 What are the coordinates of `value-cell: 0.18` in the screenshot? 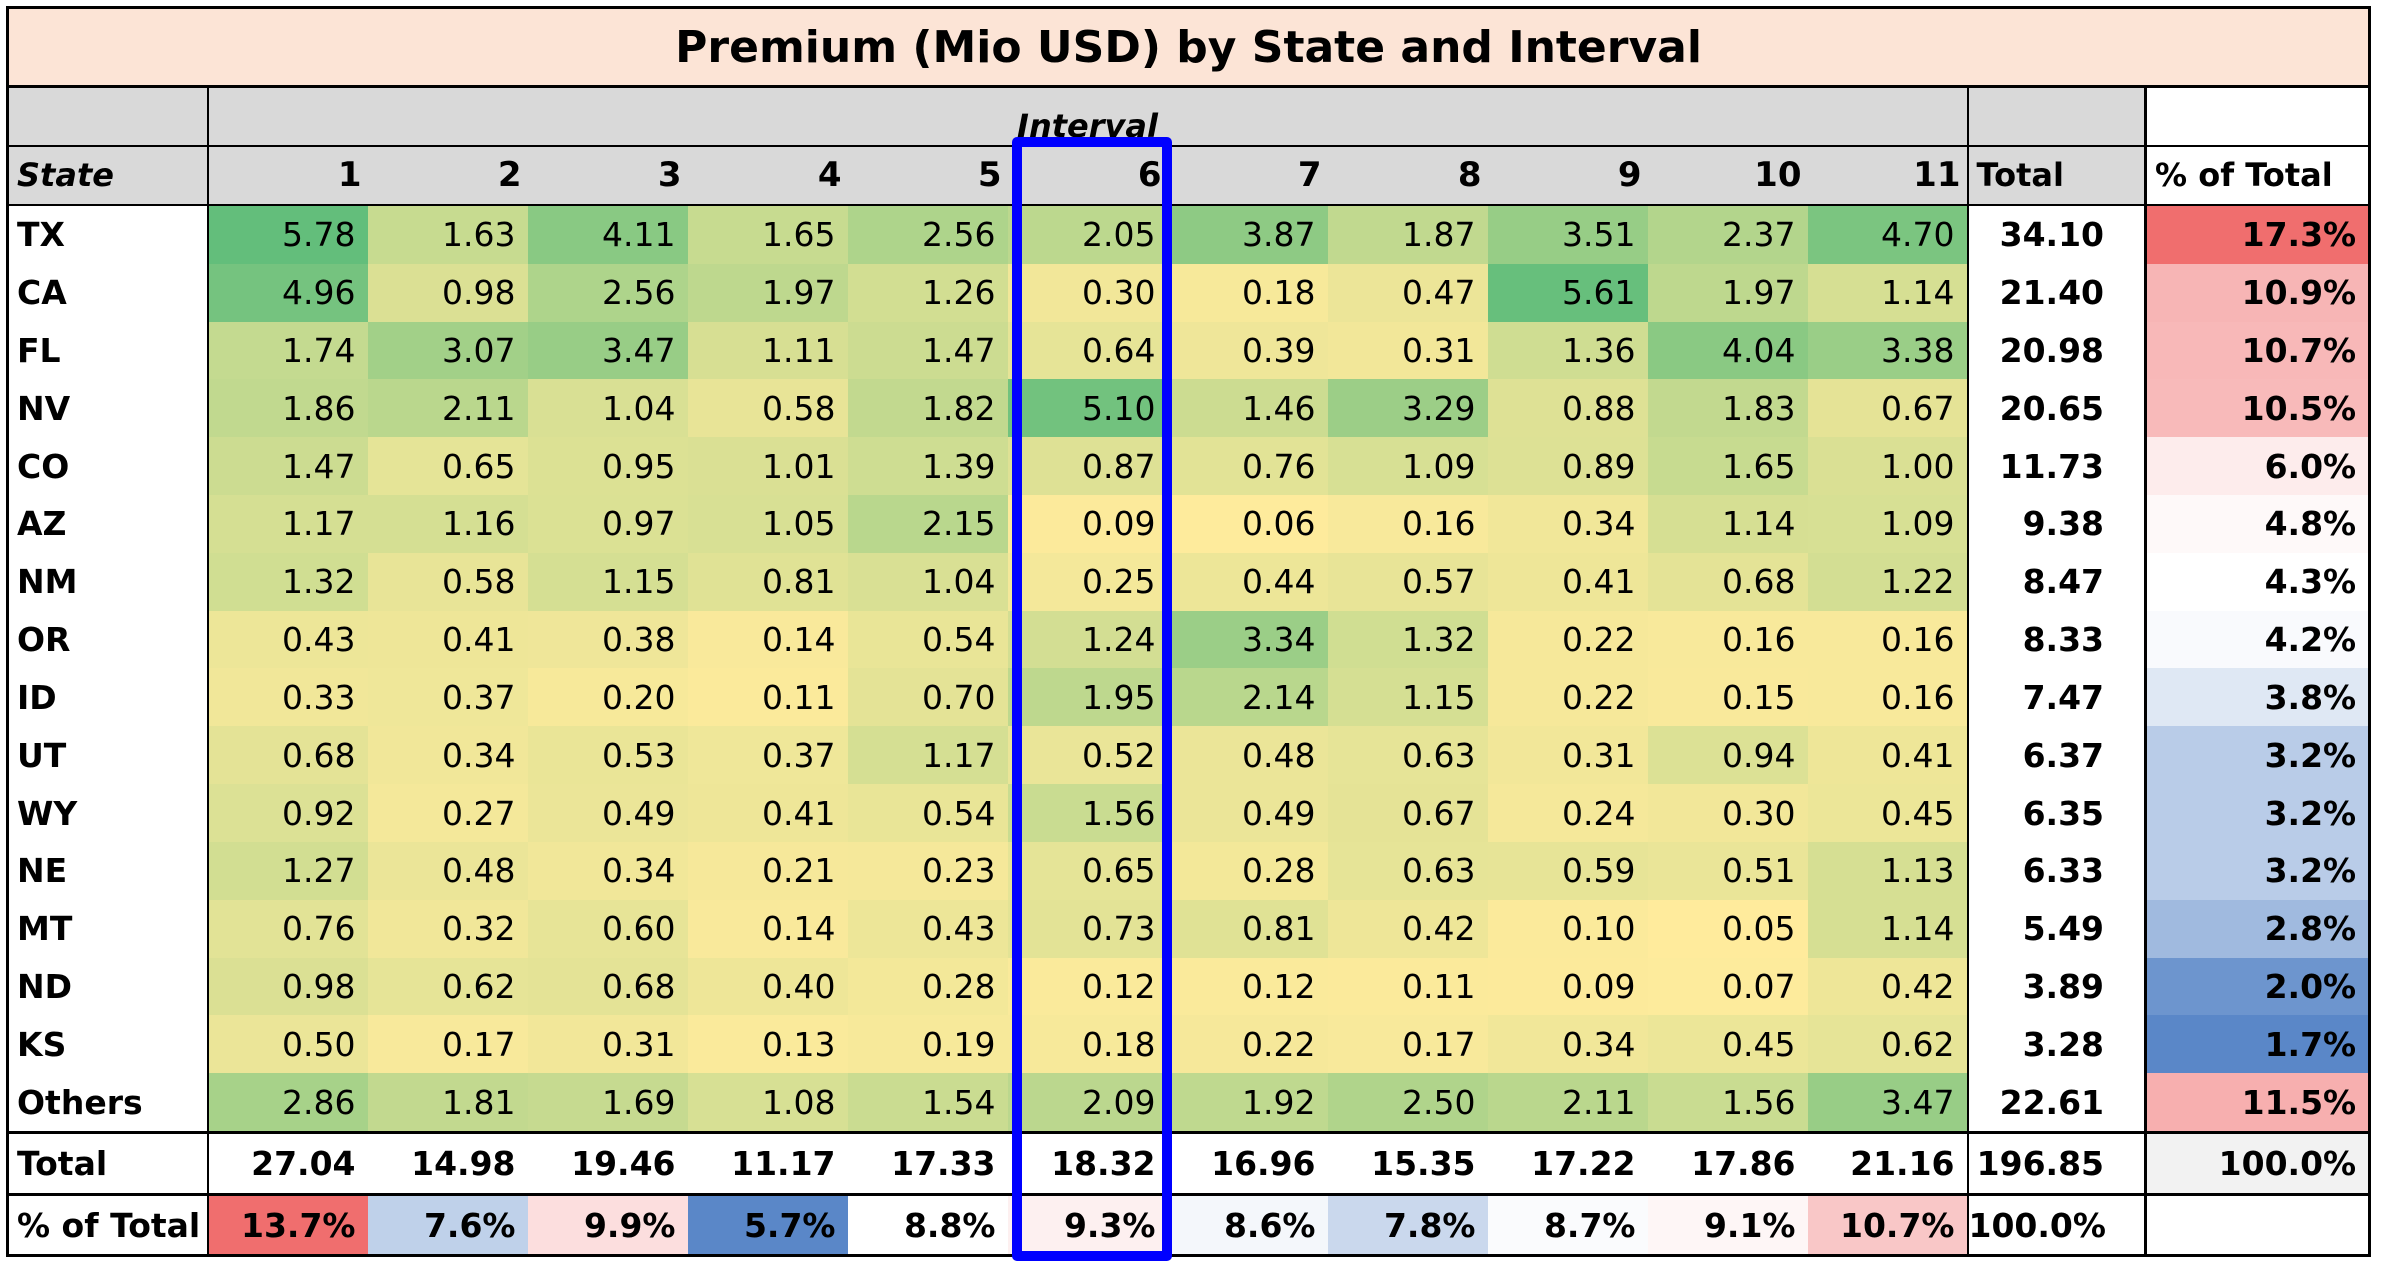 It's located at (1247, 292).